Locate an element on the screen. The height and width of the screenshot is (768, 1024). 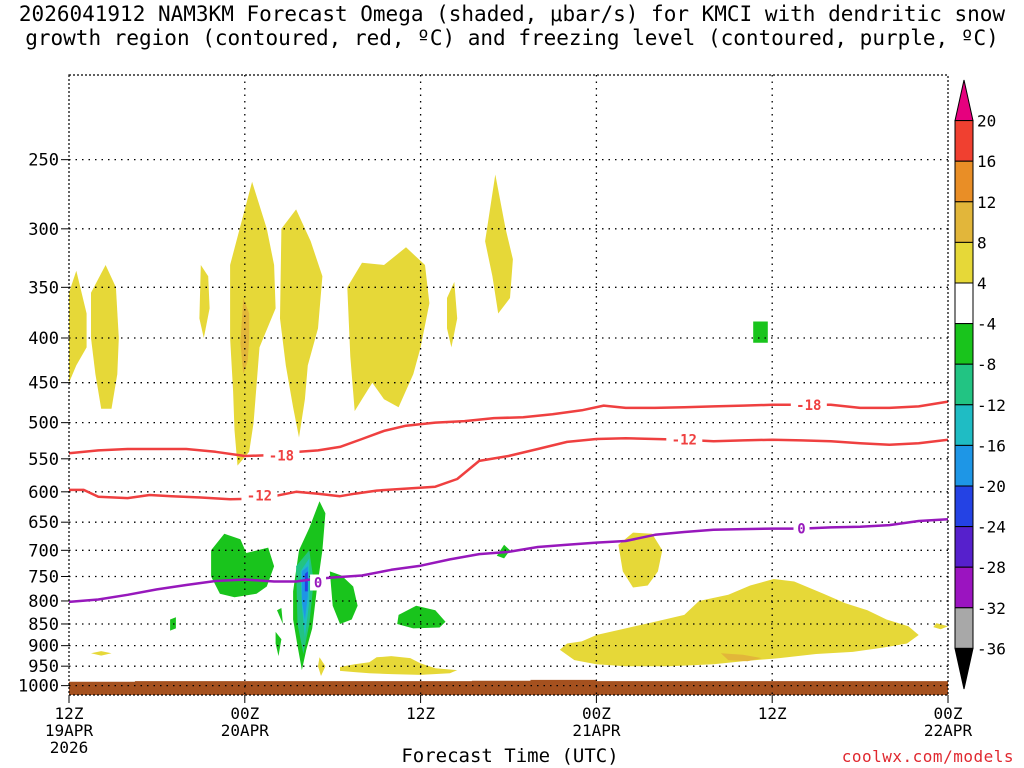
terrain-surface is located at coordinates (508, 687).